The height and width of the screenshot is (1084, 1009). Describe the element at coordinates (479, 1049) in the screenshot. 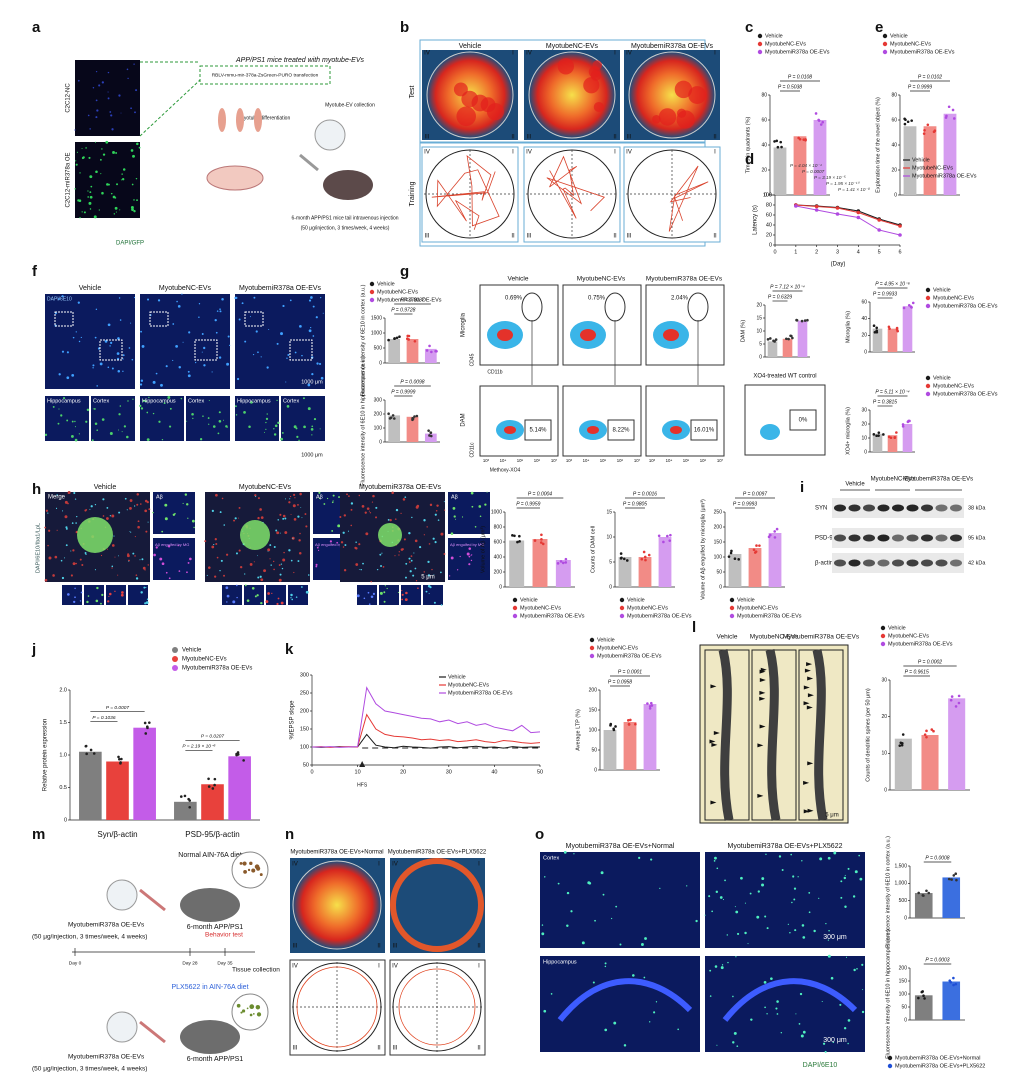

I see `quadrant: II` at that location.